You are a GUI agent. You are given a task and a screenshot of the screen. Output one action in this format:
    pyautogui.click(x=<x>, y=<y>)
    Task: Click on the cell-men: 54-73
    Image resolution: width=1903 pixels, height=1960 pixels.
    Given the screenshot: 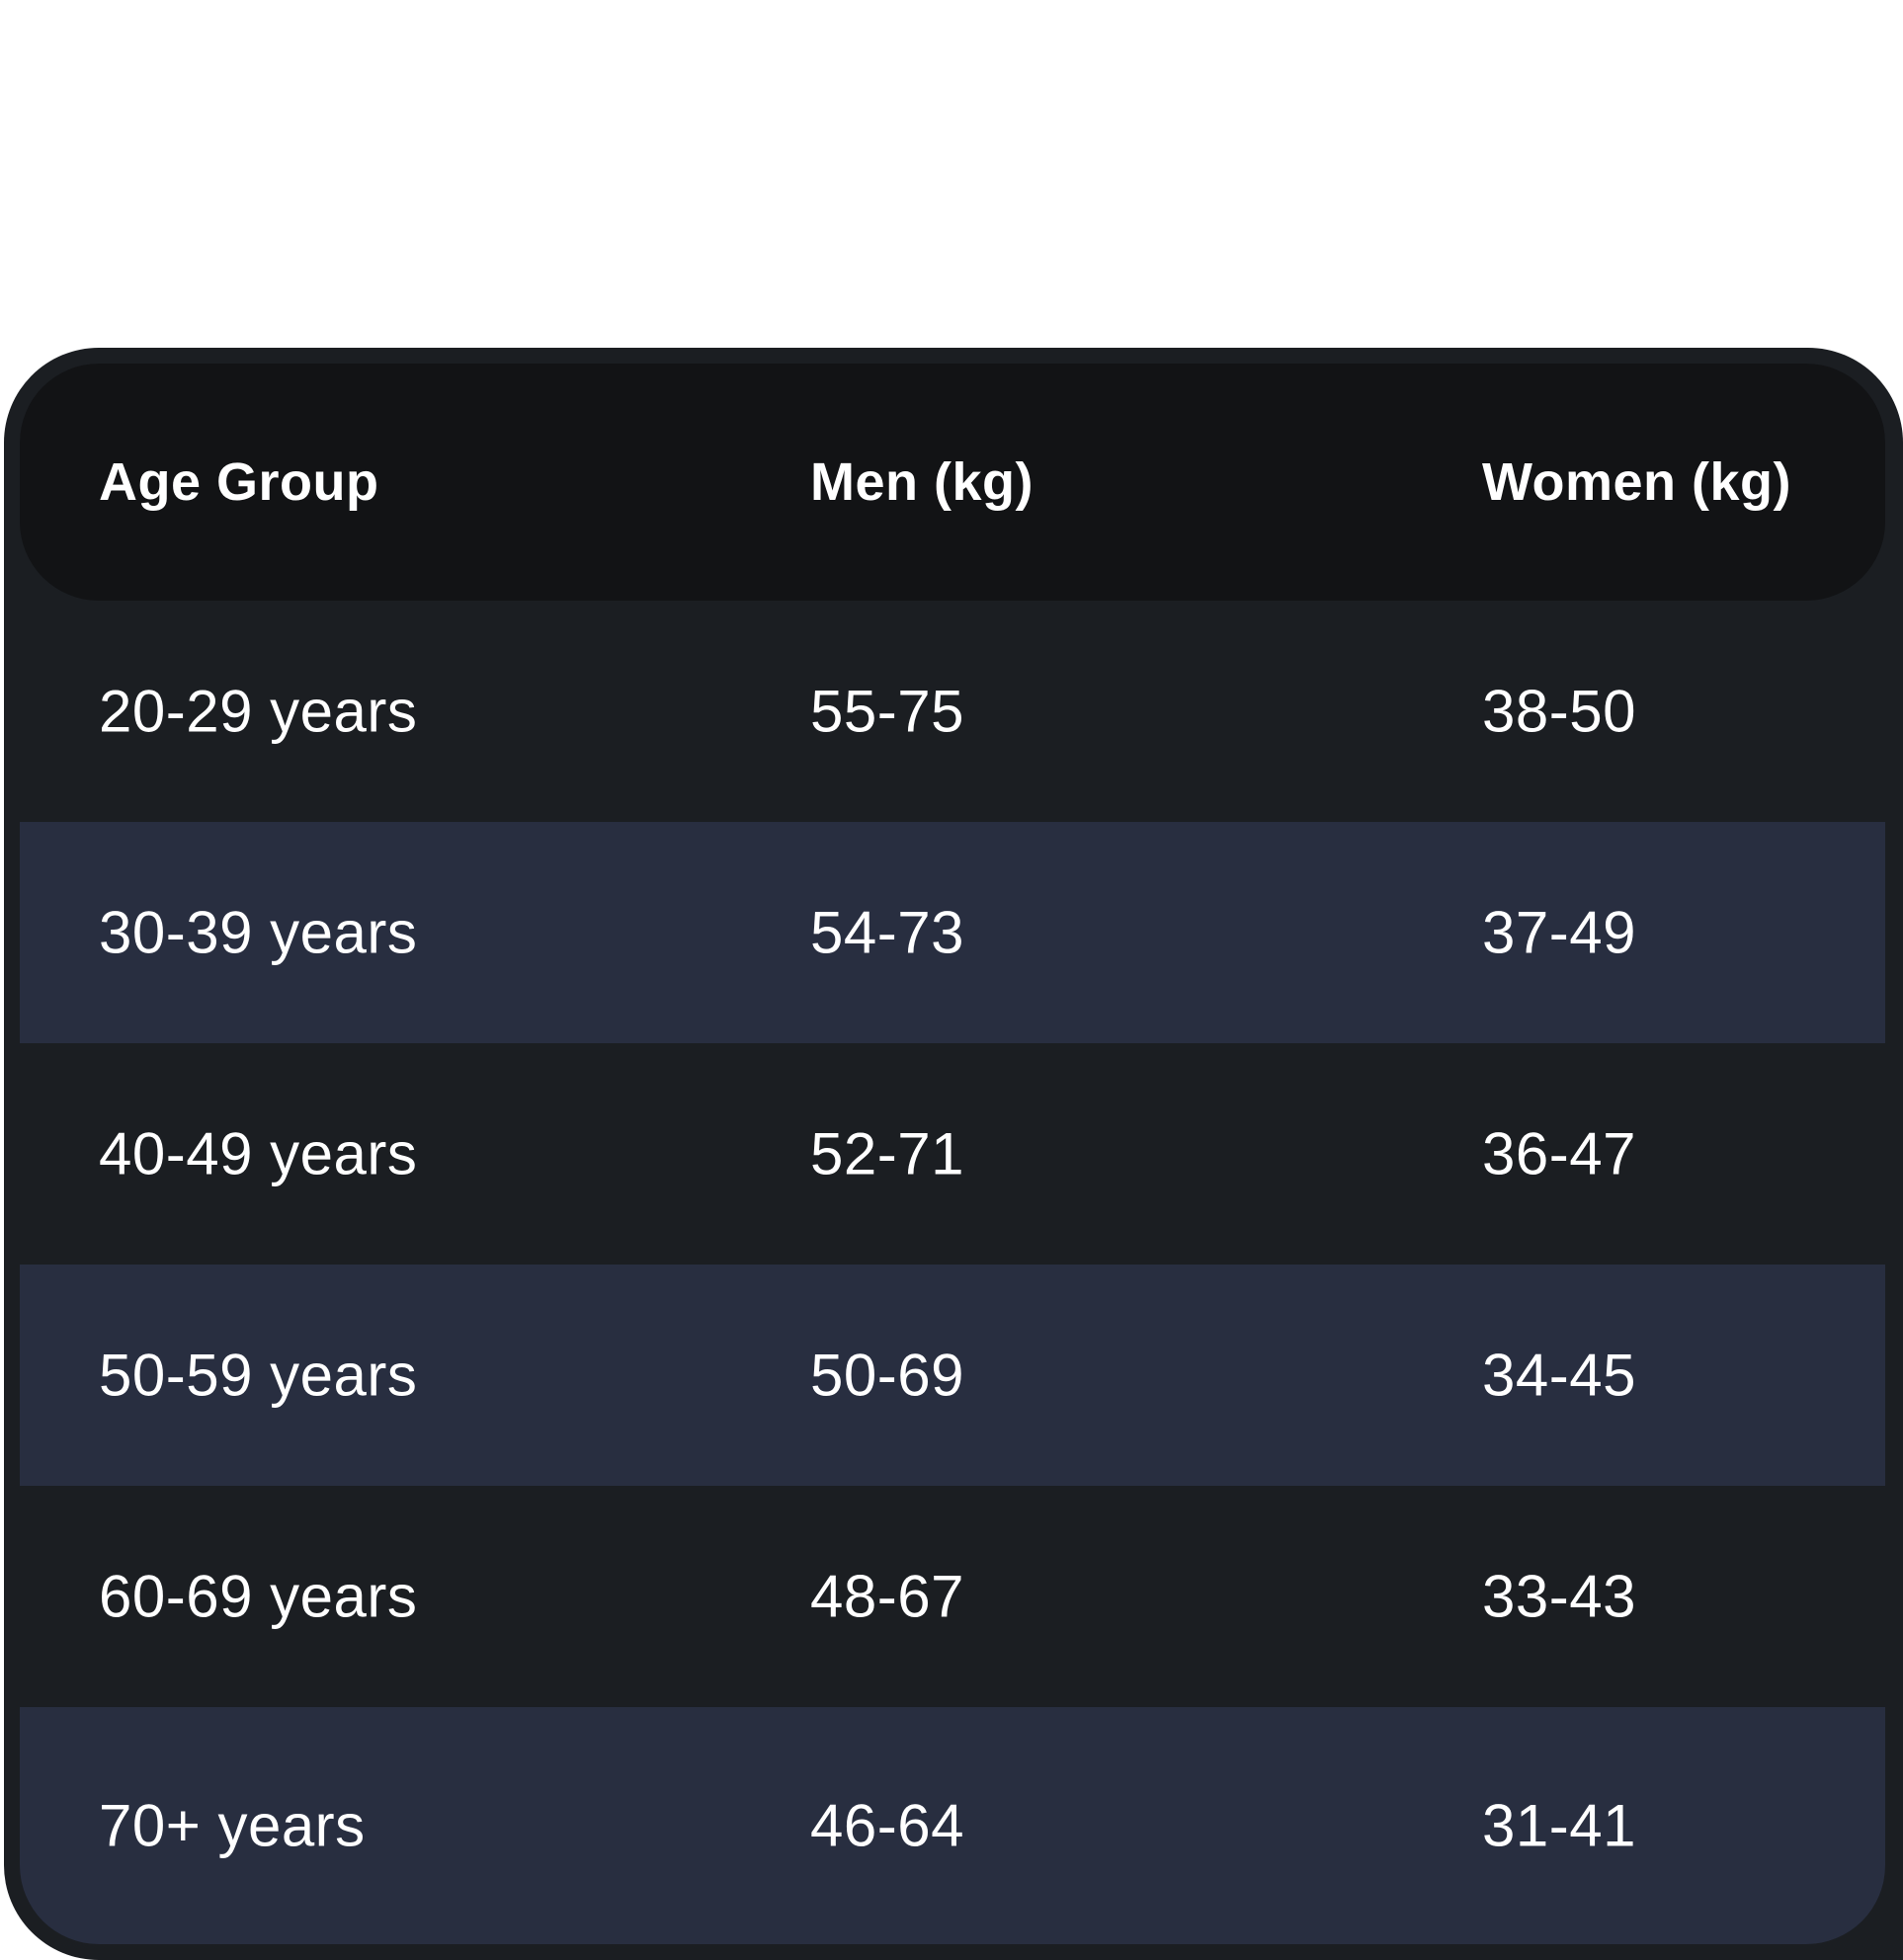 What is the action you would take?
    pyautogui.click(x=887, y=932)
    